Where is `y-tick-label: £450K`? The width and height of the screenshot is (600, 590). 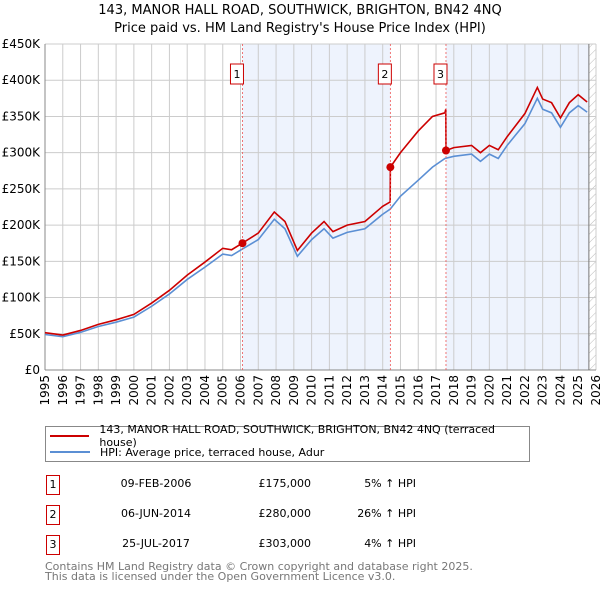 y-tick-label: £450K is located at coordinates (22, 44).